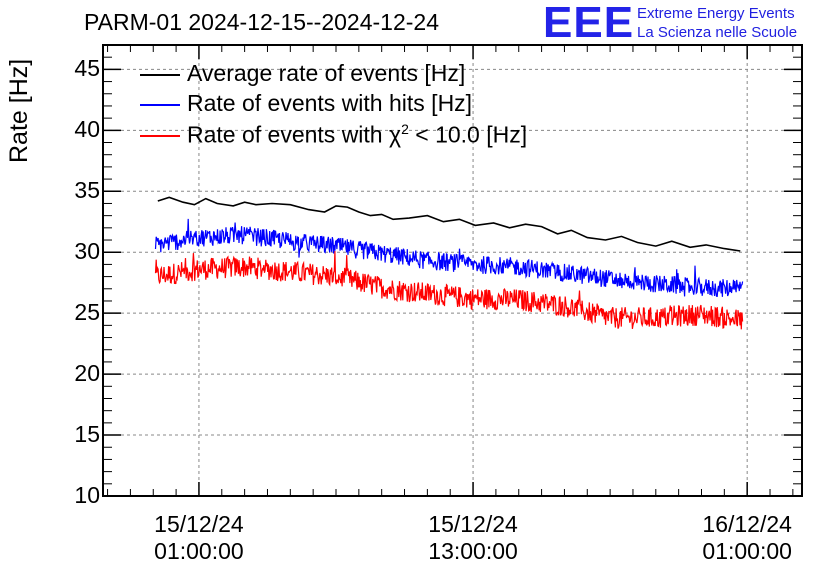  Describe the element at coordinates (473, 551) in the screenshot. I see `x-tick-time: 13:00:00` at that location.